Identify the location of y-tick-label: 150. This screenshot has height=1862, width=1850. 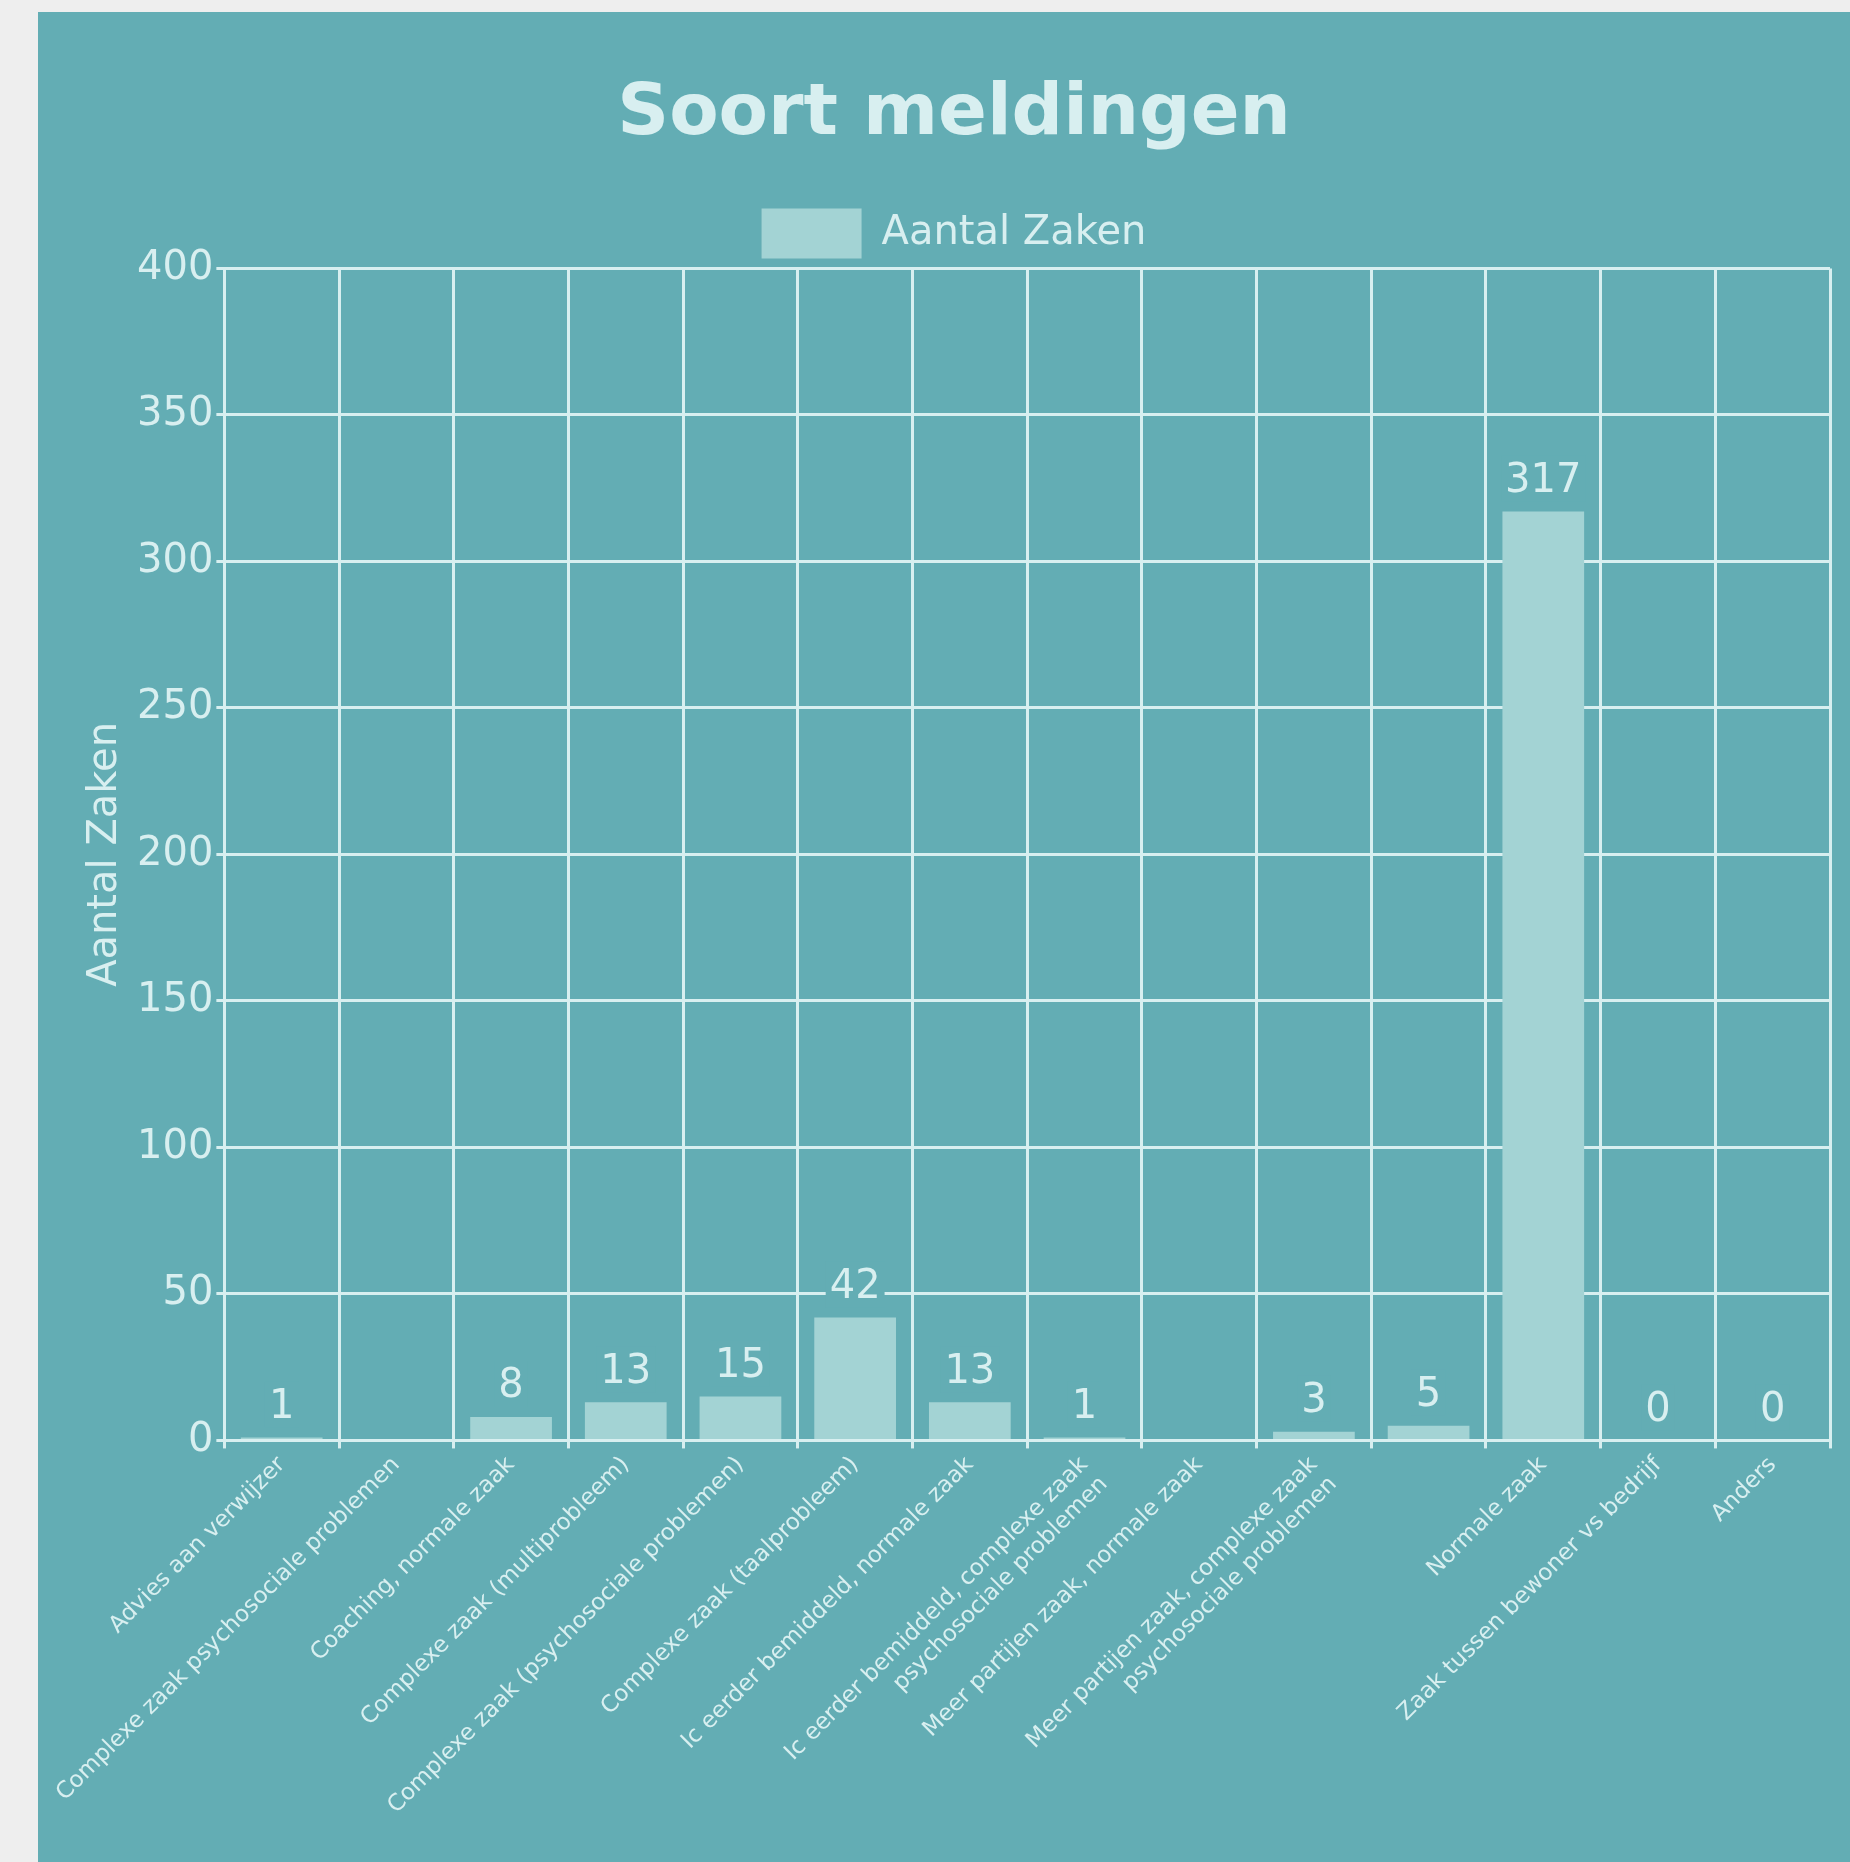
(175, 997).